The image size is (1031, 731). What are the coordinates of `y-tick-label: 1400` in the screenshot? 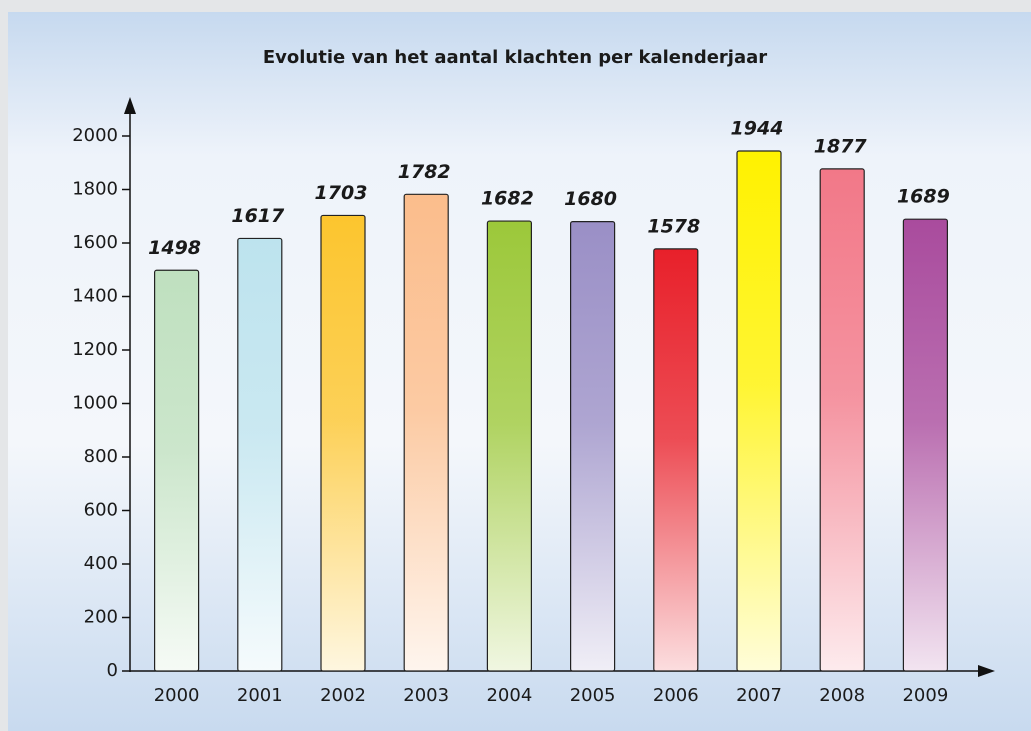 It's located at (95, 296).